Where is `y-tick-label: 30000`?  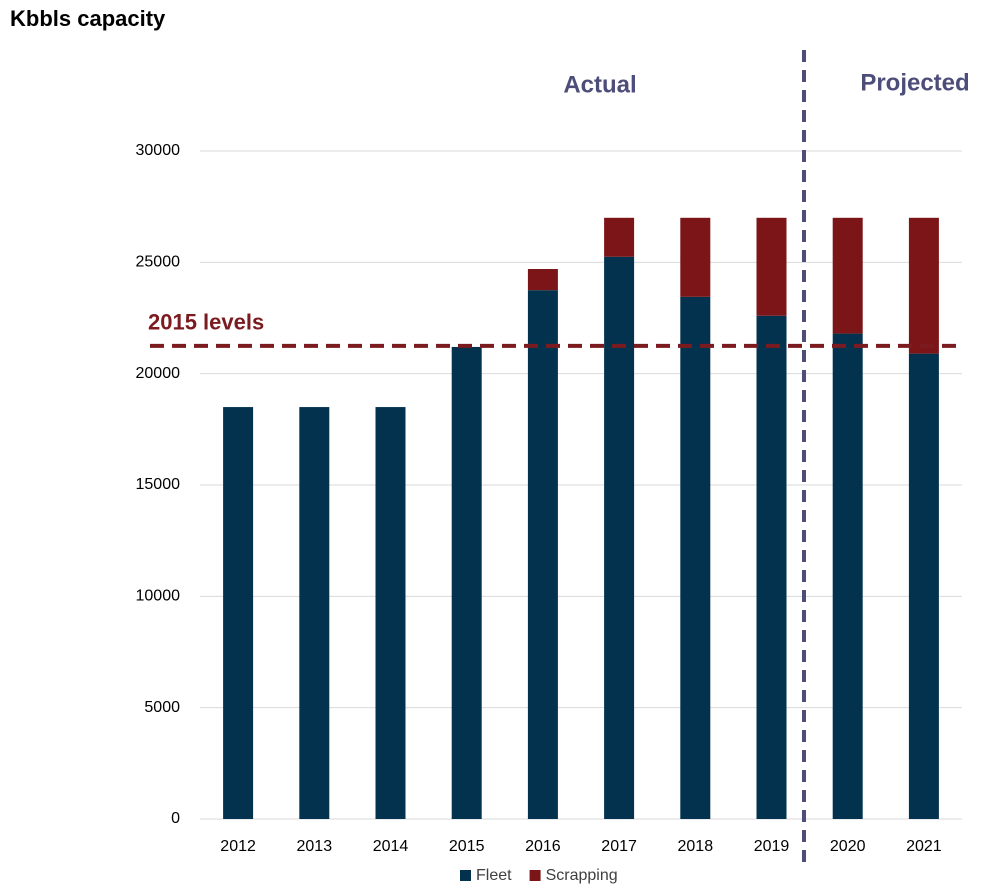 y-tick-label: 30000 is located at coordinates (158, 150).